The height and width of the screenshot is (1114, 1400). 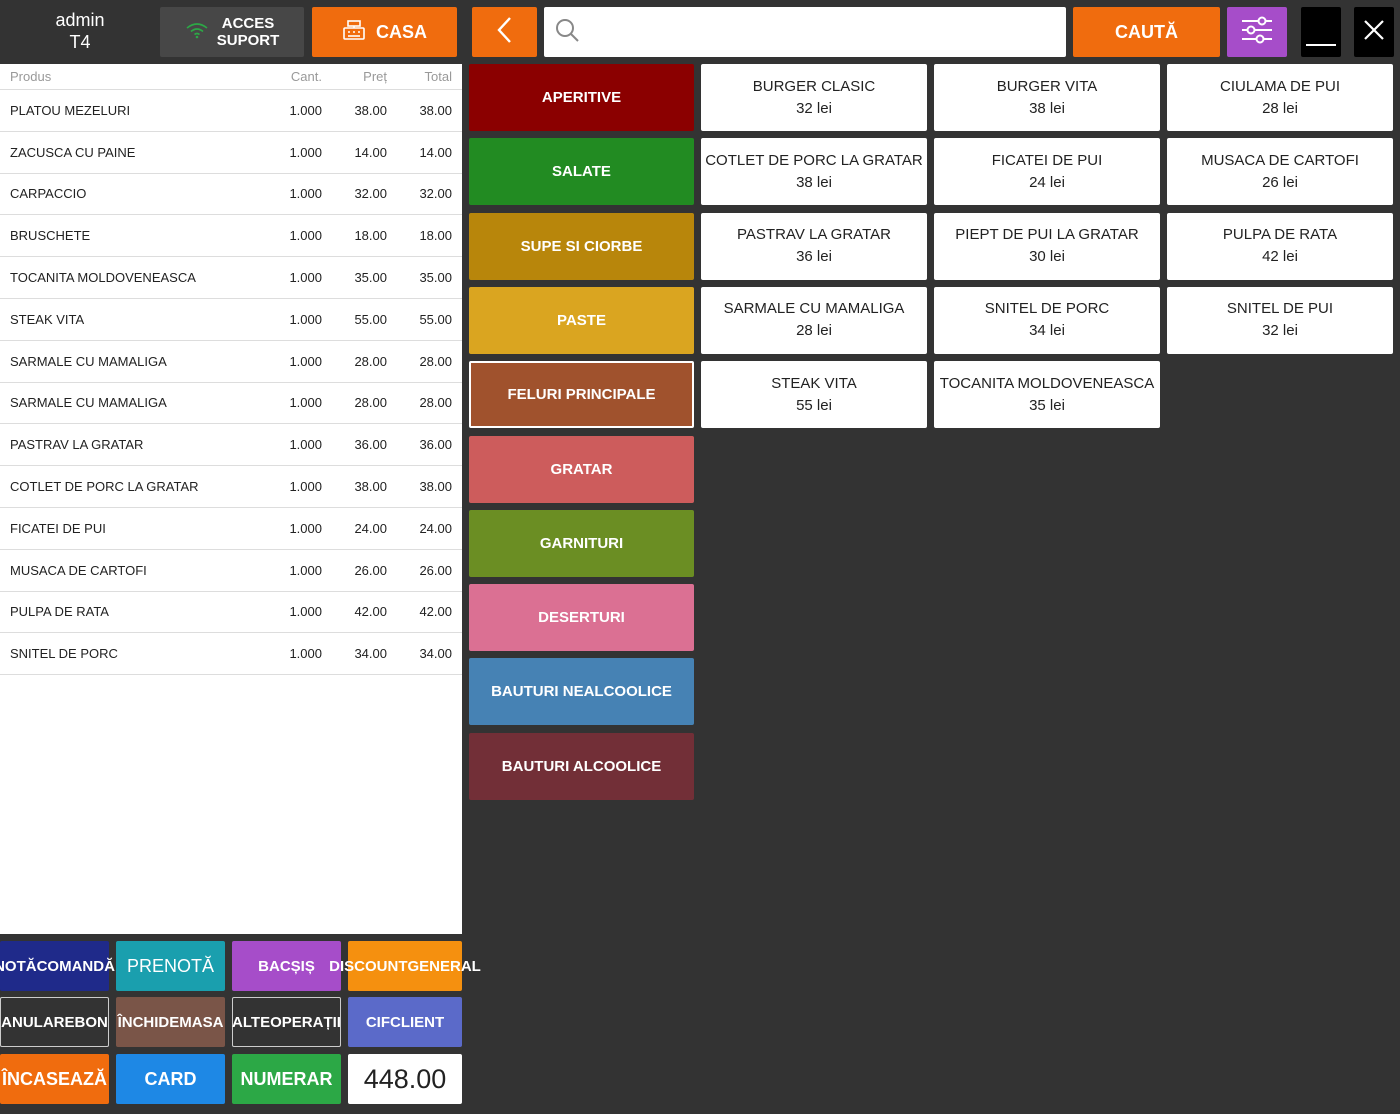 I want to click on nota-comanda-button: NOTĂCOMANDĂ, so click(x=57, y=966).